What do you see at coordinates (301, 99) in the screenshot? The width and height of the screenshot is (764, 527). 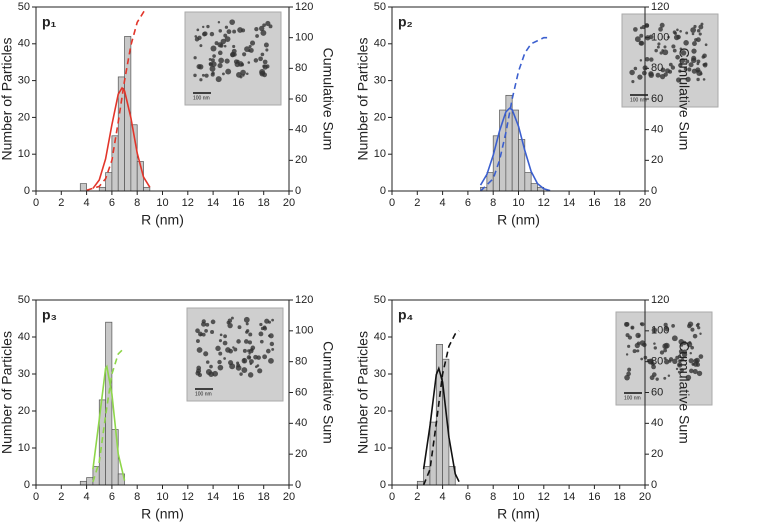 I see `y2-tick-label: 60` at bounding box center [301, 99].